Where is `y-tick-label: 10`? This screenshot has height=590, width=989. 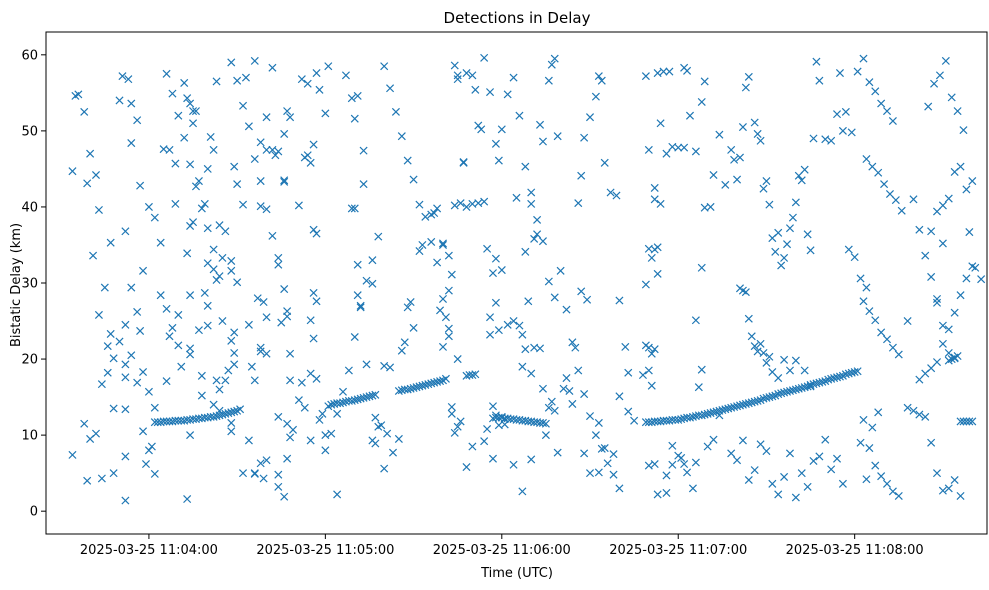
y-tick-label: 10 is located at coordinates (29, 436).